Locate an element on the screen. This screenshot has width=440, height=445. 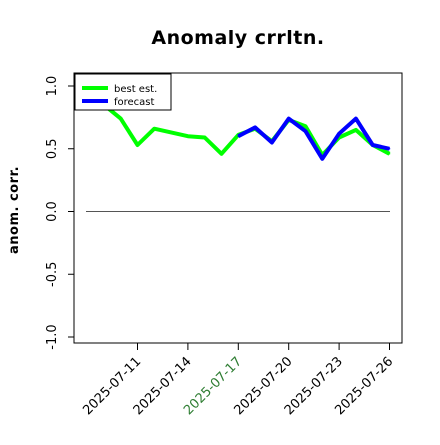
y-tick-label: 0.0 is located at coordinates (52, 211).